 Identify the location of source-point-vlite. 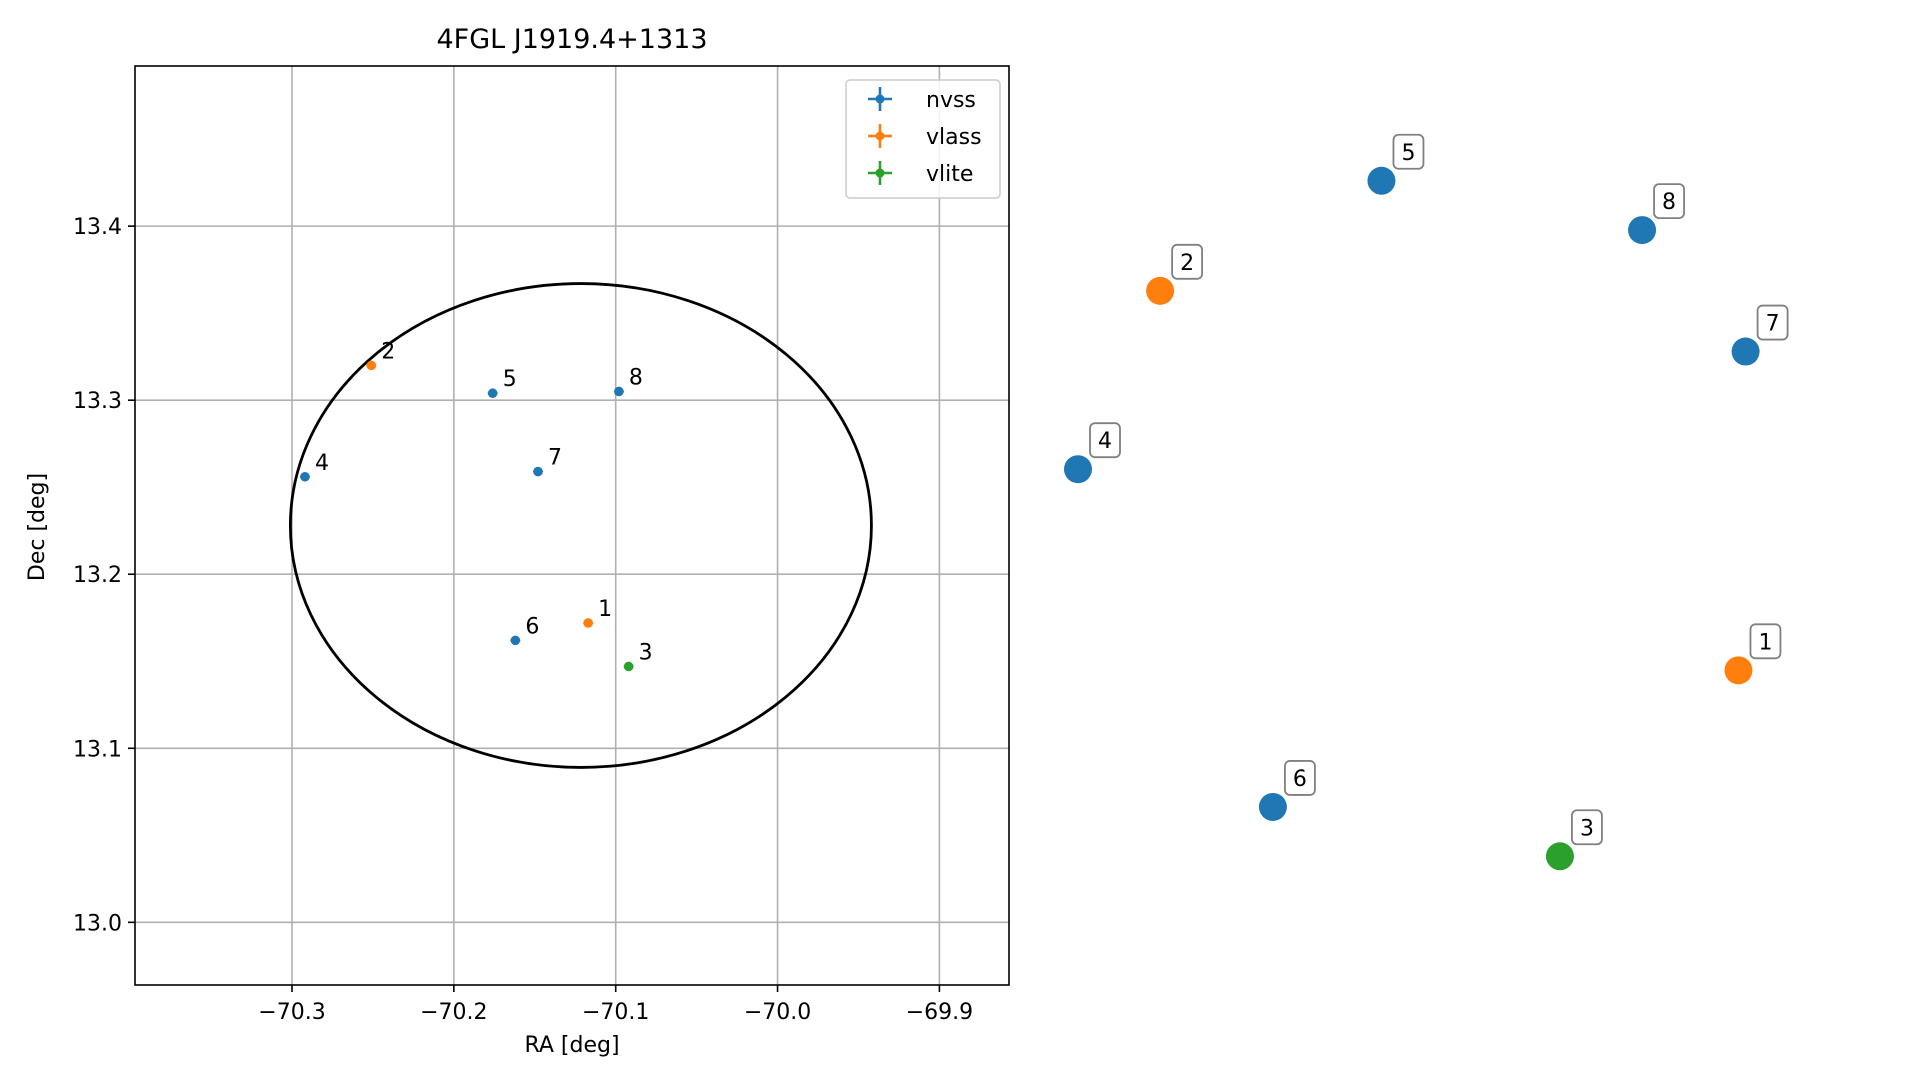
(628, 666).